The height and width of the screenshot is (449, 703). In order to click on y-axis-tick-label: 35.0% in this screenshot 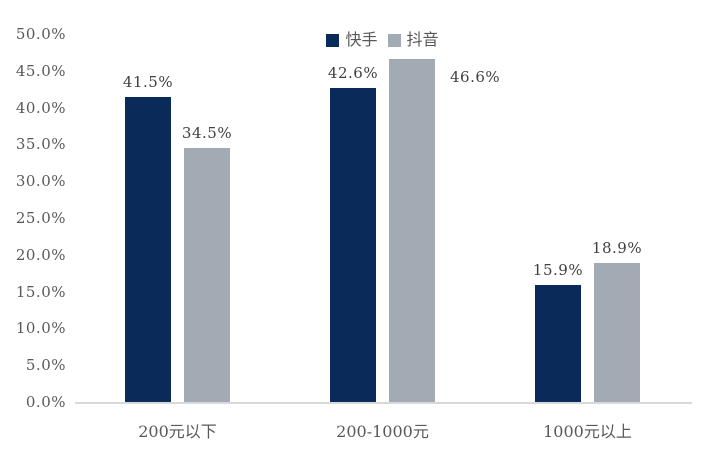, I will do `click(40, 144)`.